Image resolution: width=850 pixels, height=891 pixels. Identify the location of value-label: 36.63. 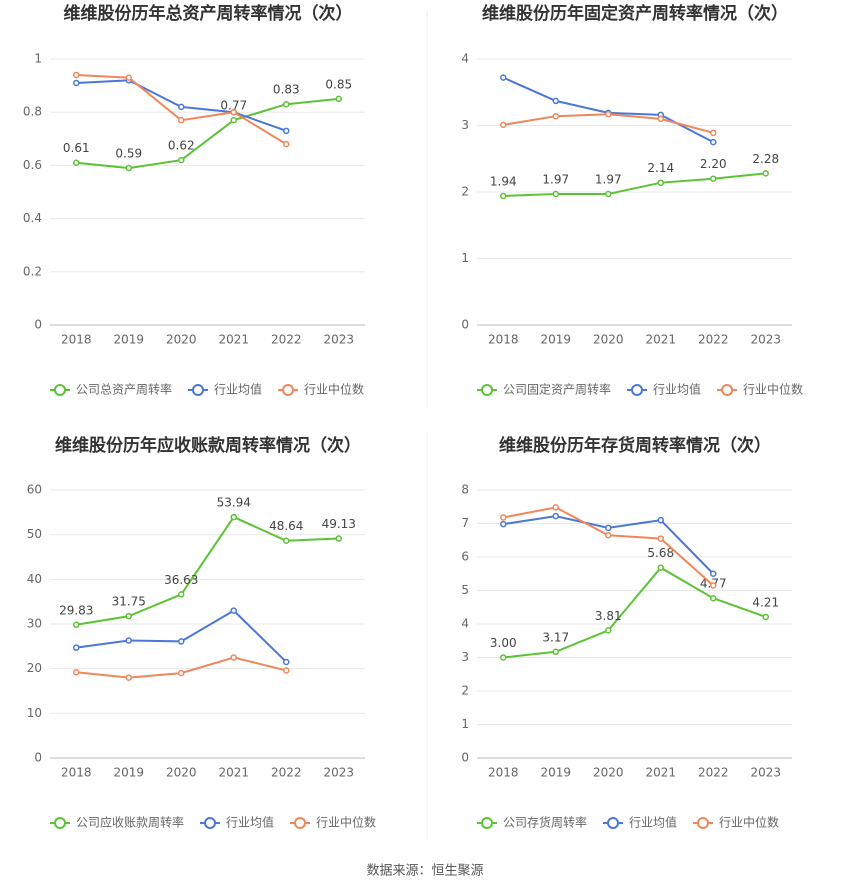
(181, 580).